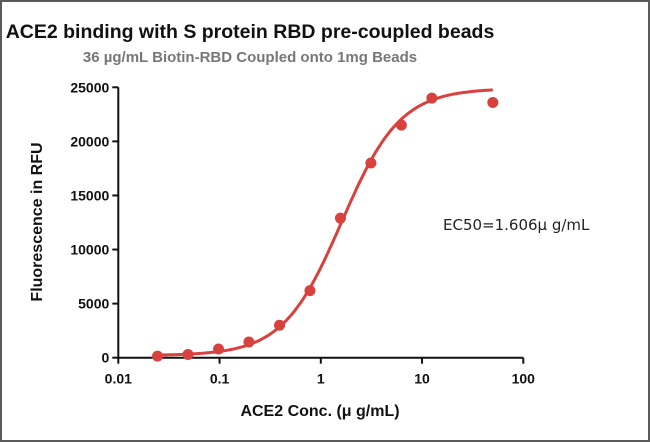  I want to click on x-tick-label: 1, so click(321, 379).